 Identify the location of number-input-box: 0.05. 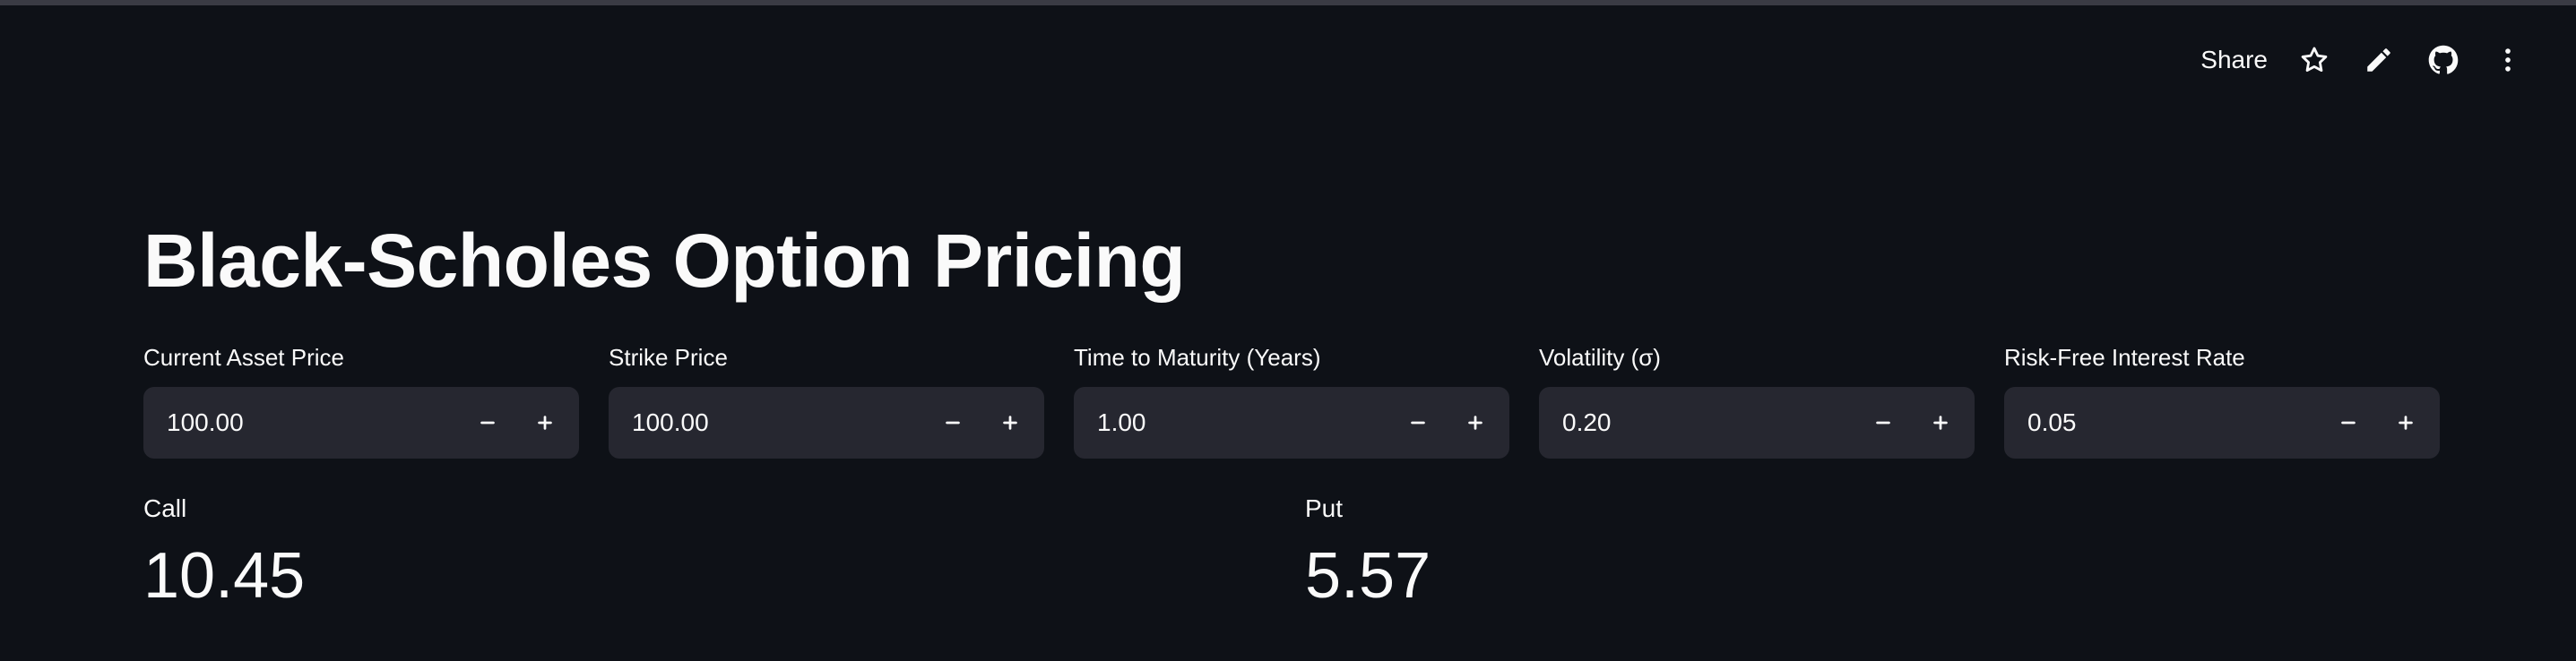
(2222, 423).